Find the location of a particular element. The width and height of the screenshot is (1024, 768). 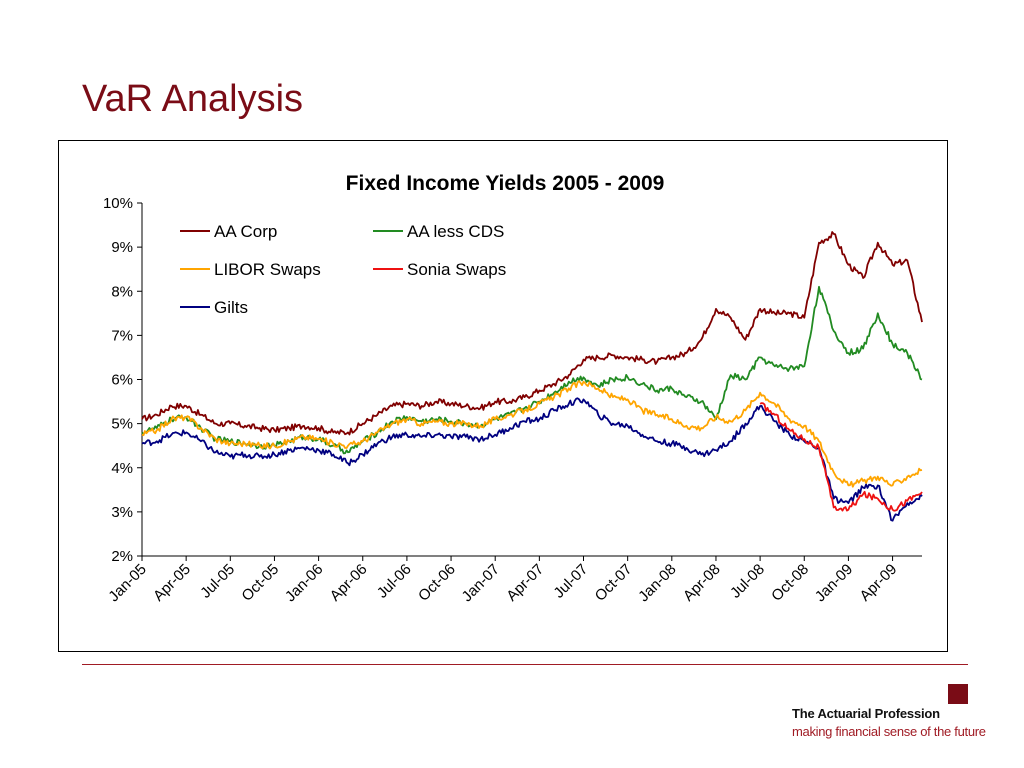

y-tick-label: 2% is located at coordinates (122, 556).